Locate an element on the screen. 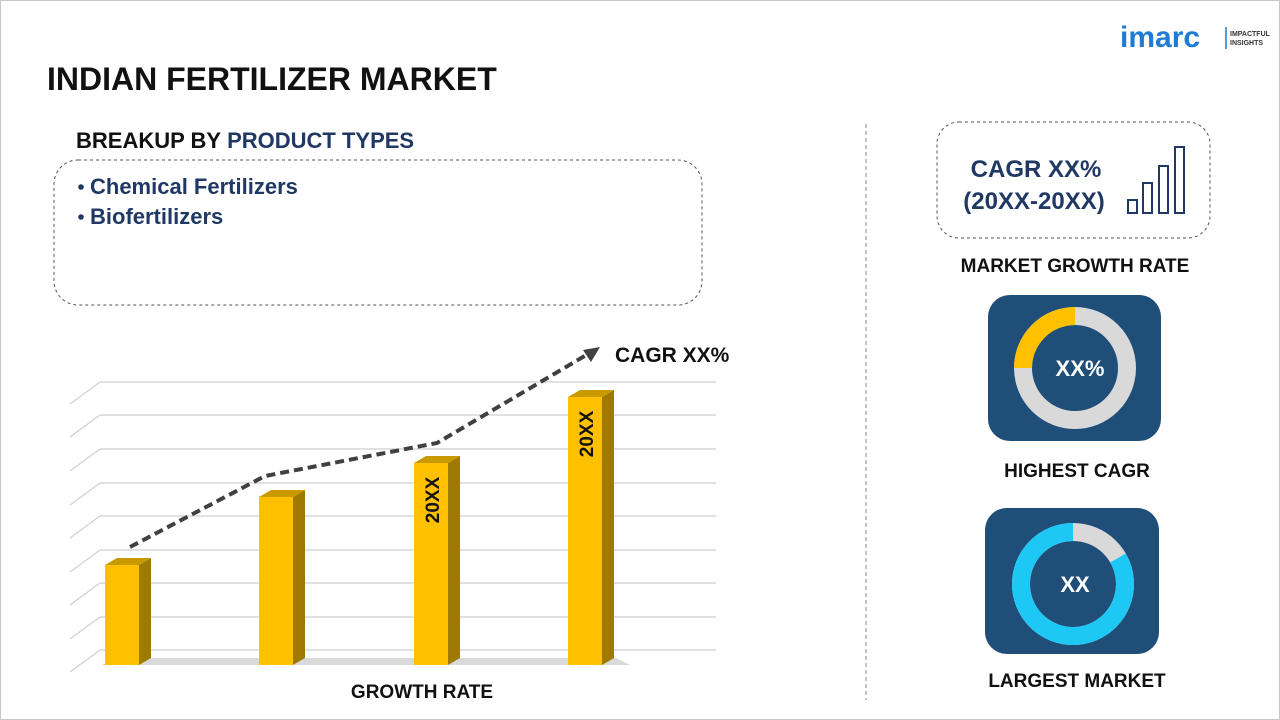 Image resolution: width=1280 pixels, height=720 pixels. breakup-highlight: PRODUCT TYPES is located at coordinates (320, 140).